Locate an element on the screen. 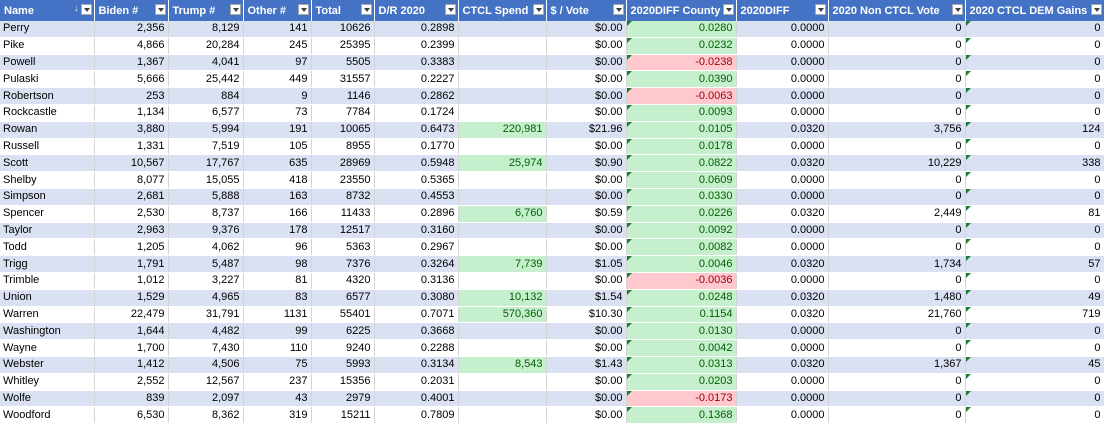  table-cell: 3,227 is located at coordinates (206, 281).